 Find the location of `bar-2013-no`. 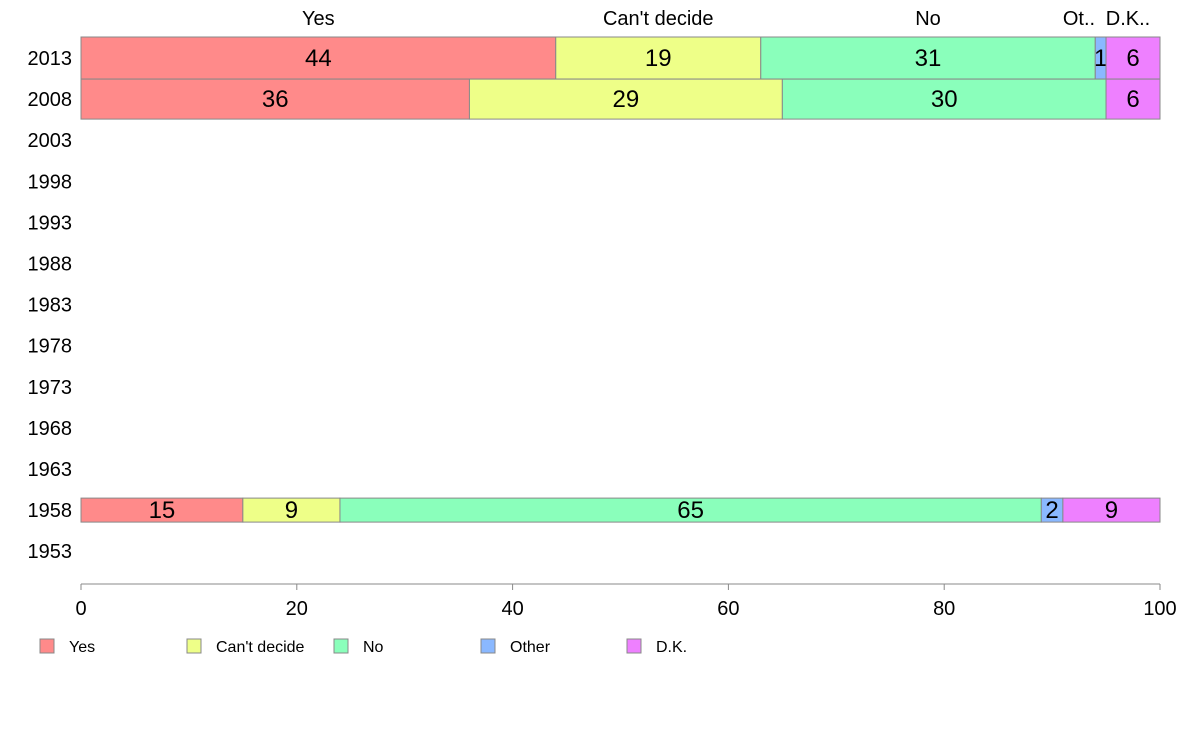

bar-2013-no is located at coordinates (928, 58).